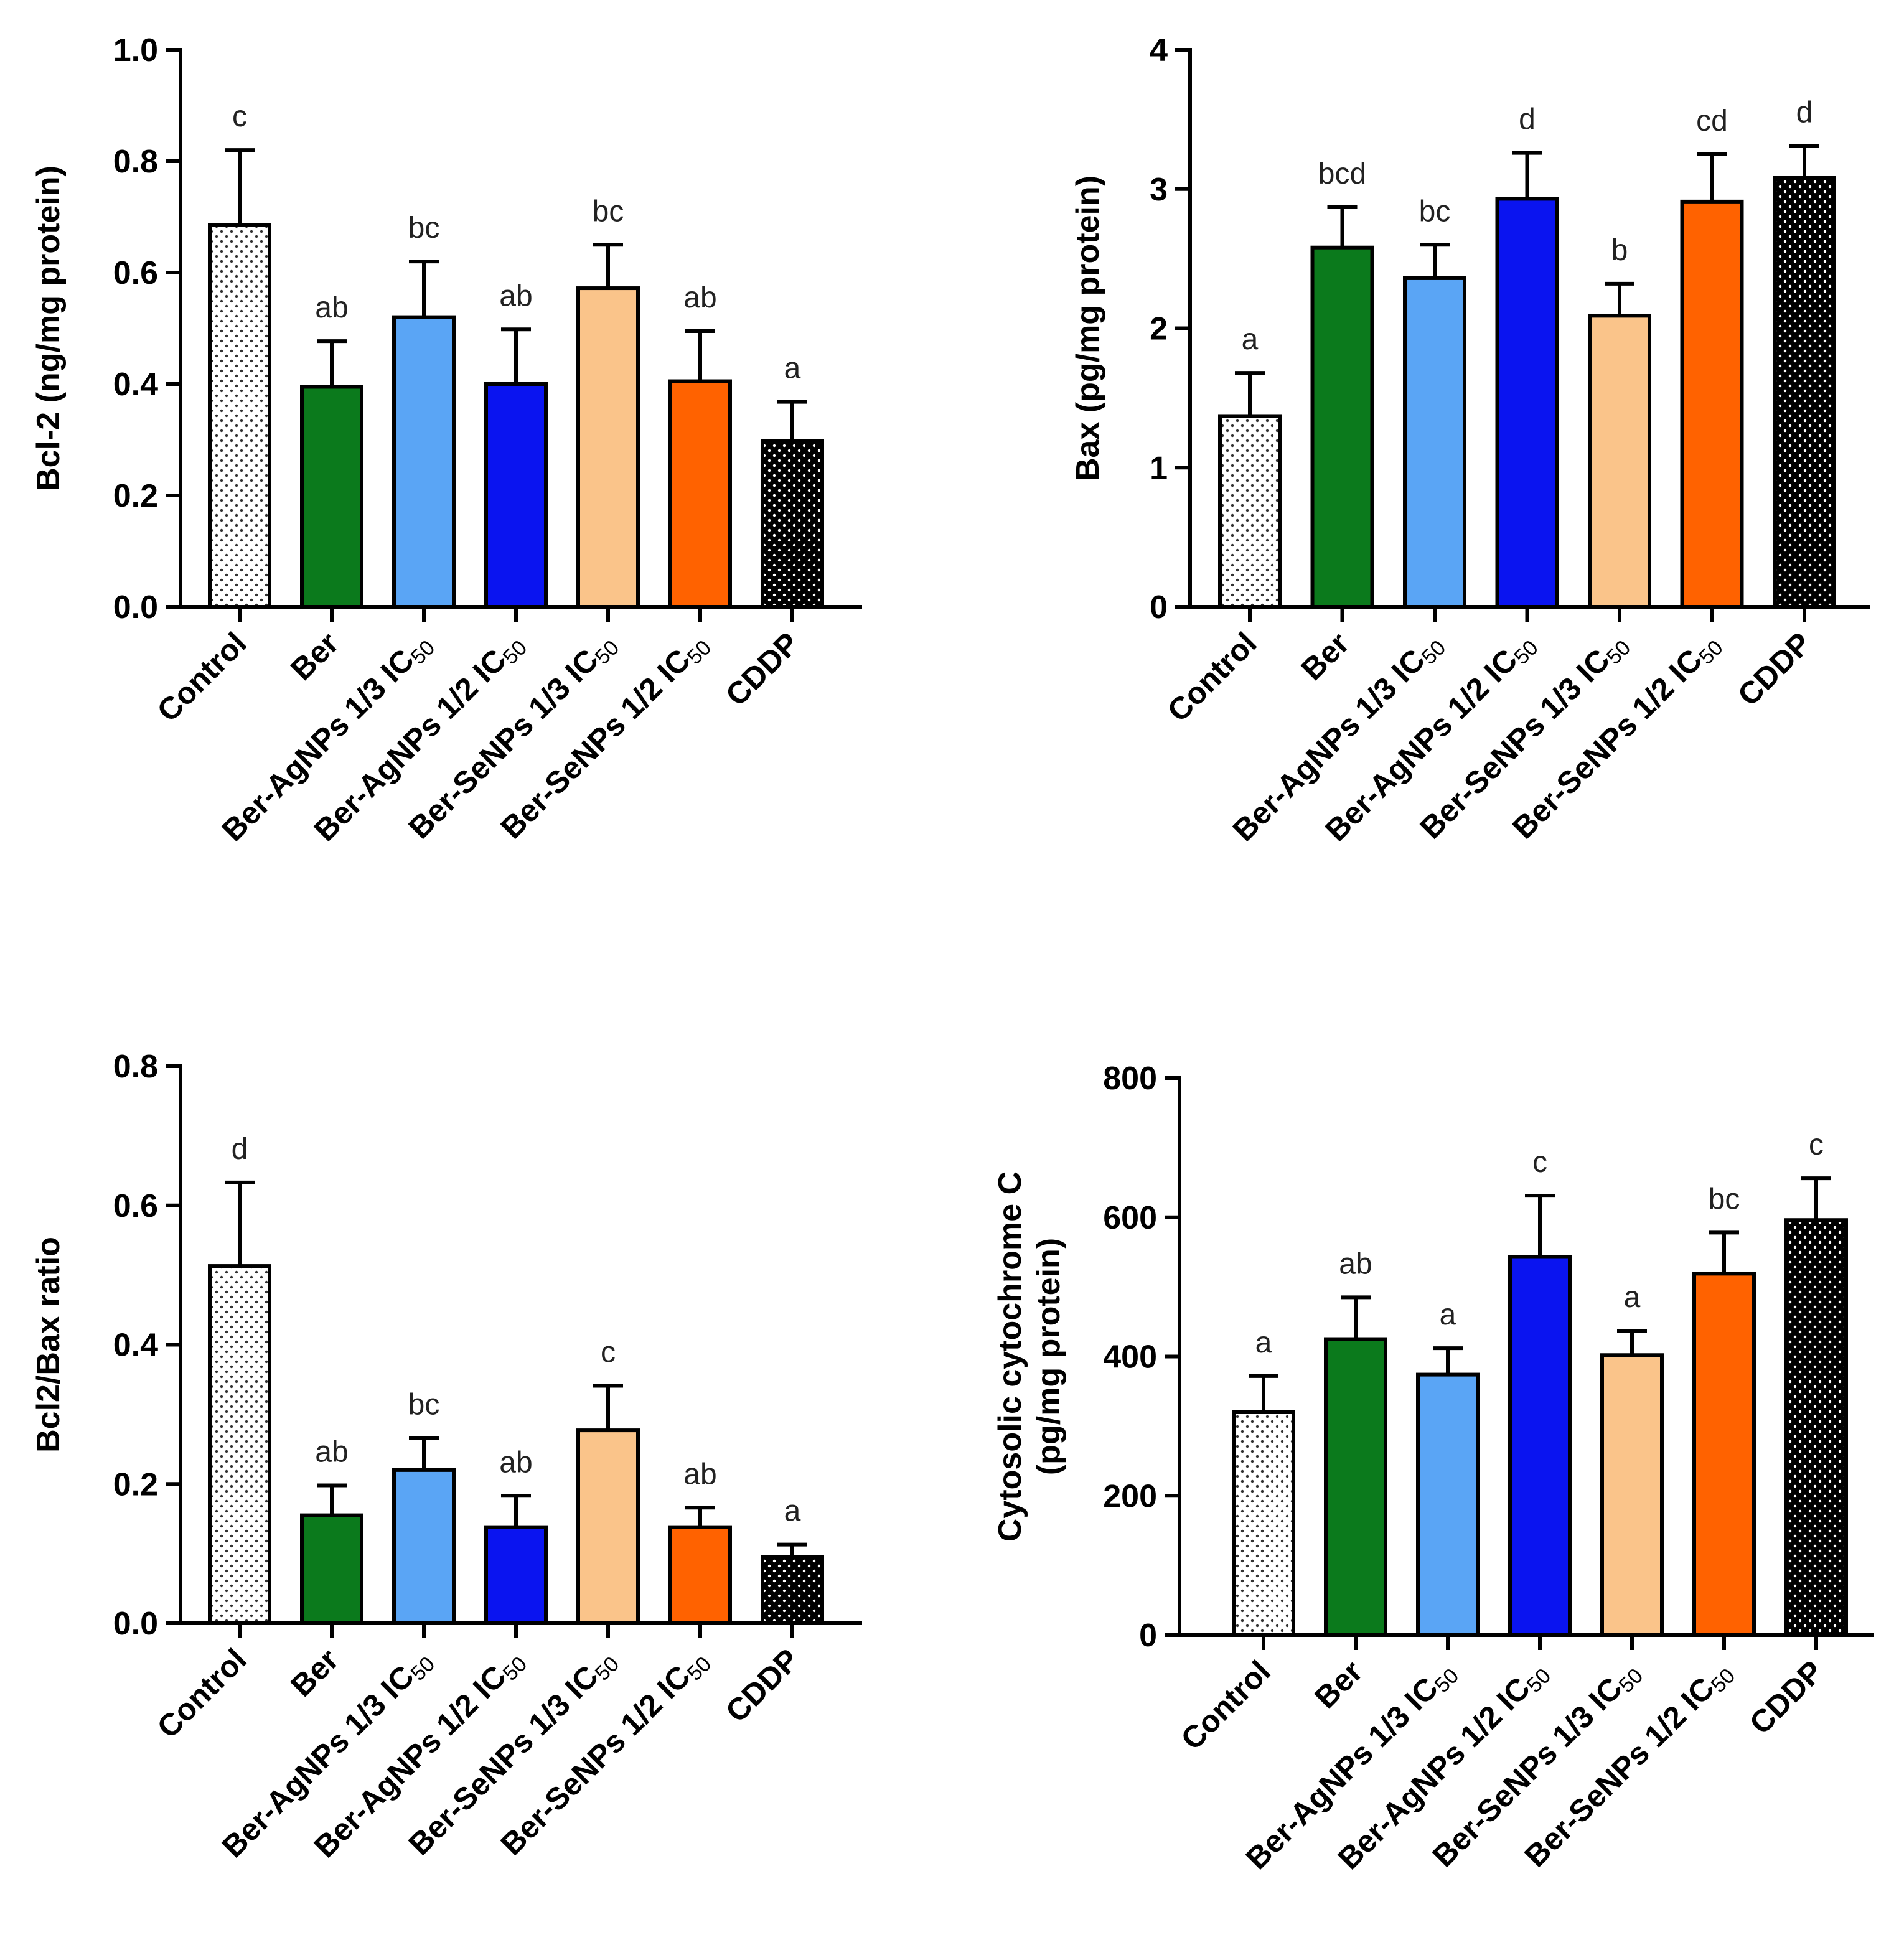 The width and height of the screenshot is (1904, 1945). Describe the element at coordinates (1342, 173) in the screenshot. I see `significance-label: bcd` at that location.